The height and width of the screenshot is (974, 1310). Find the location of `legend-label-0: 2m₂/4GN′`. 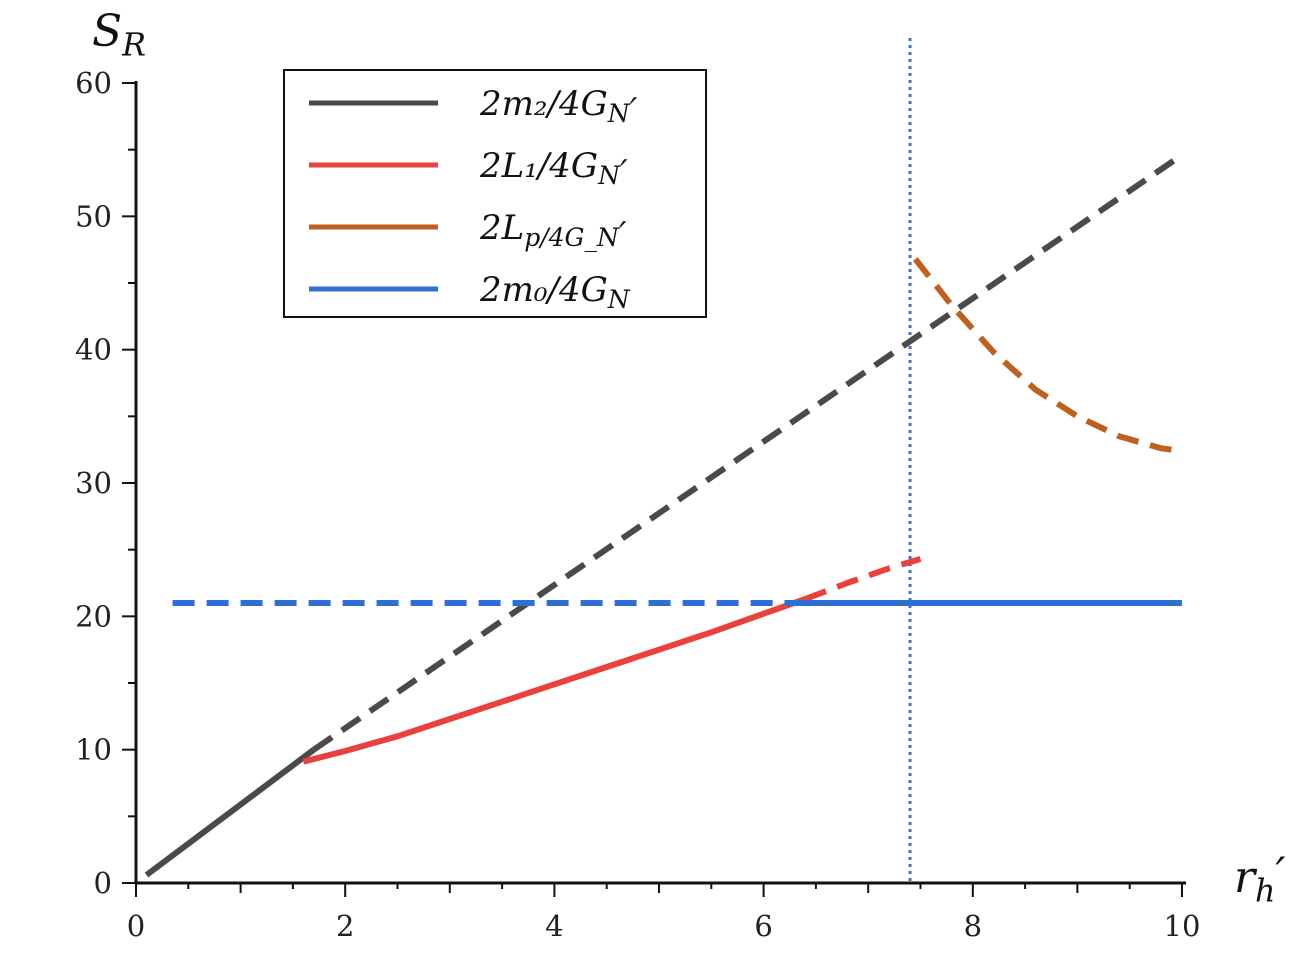

legend-label-0: 2m₂/4GN′ is located at coordinates (558, 107).